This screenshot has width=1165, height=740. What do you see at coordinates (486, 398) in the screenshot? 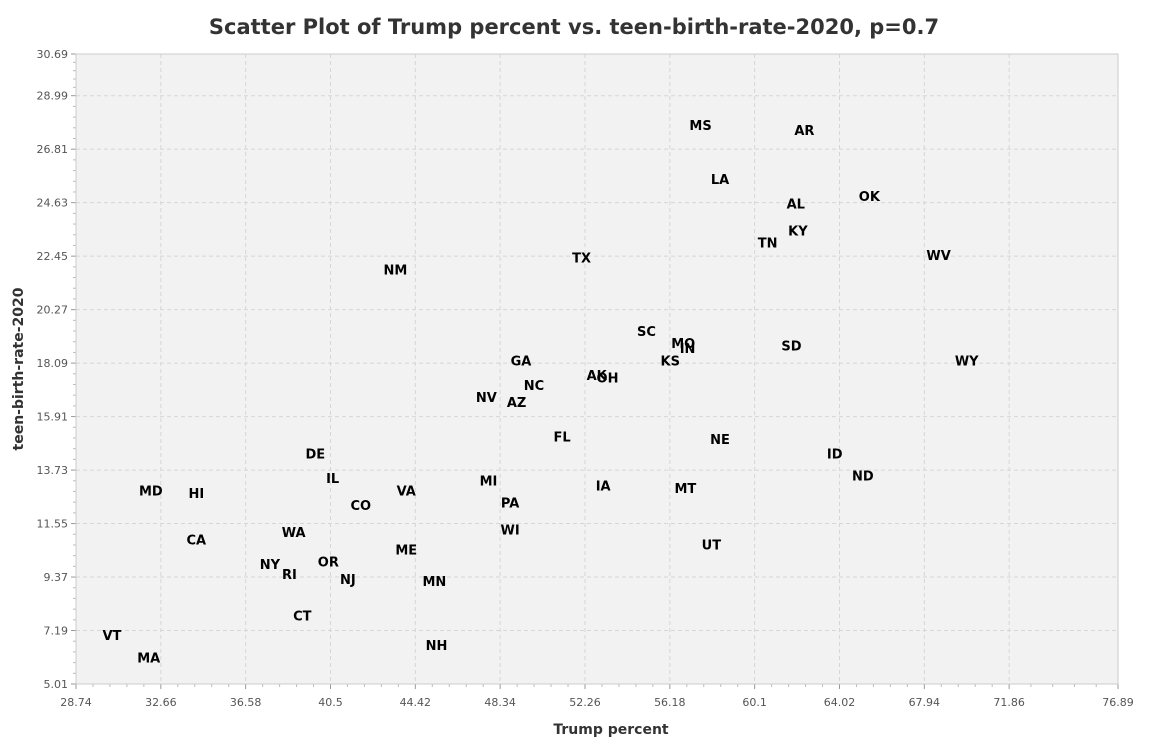
I see `data-point-label: NV` at bounding box center [486, 398].